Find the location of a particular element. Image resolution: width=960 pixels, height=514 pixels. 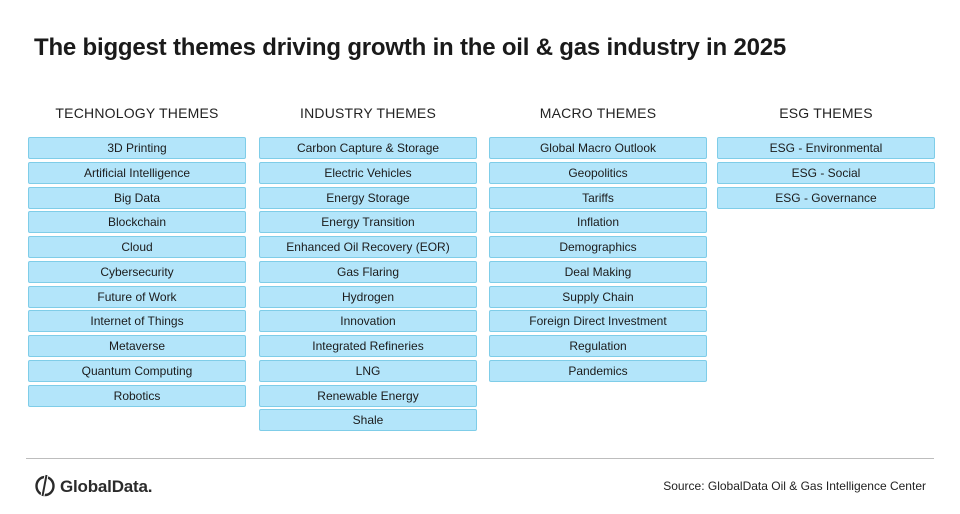

column-heading: TECHNOLOGY THEMES is located at coordinates (137, 113).